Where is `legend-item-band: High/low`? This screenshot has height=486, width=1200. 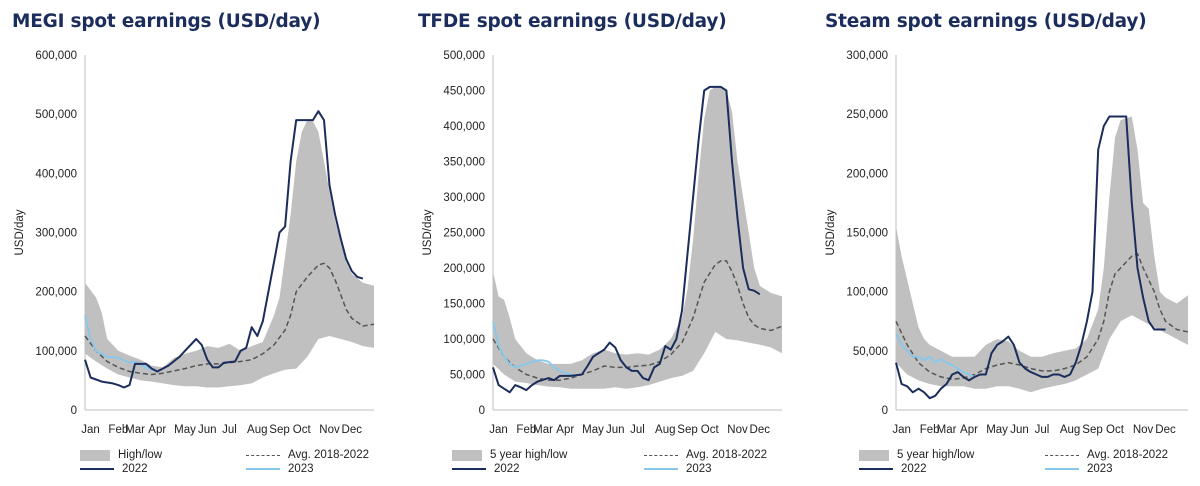
legend-item-band: High/low is located at coordinates (121, 455).